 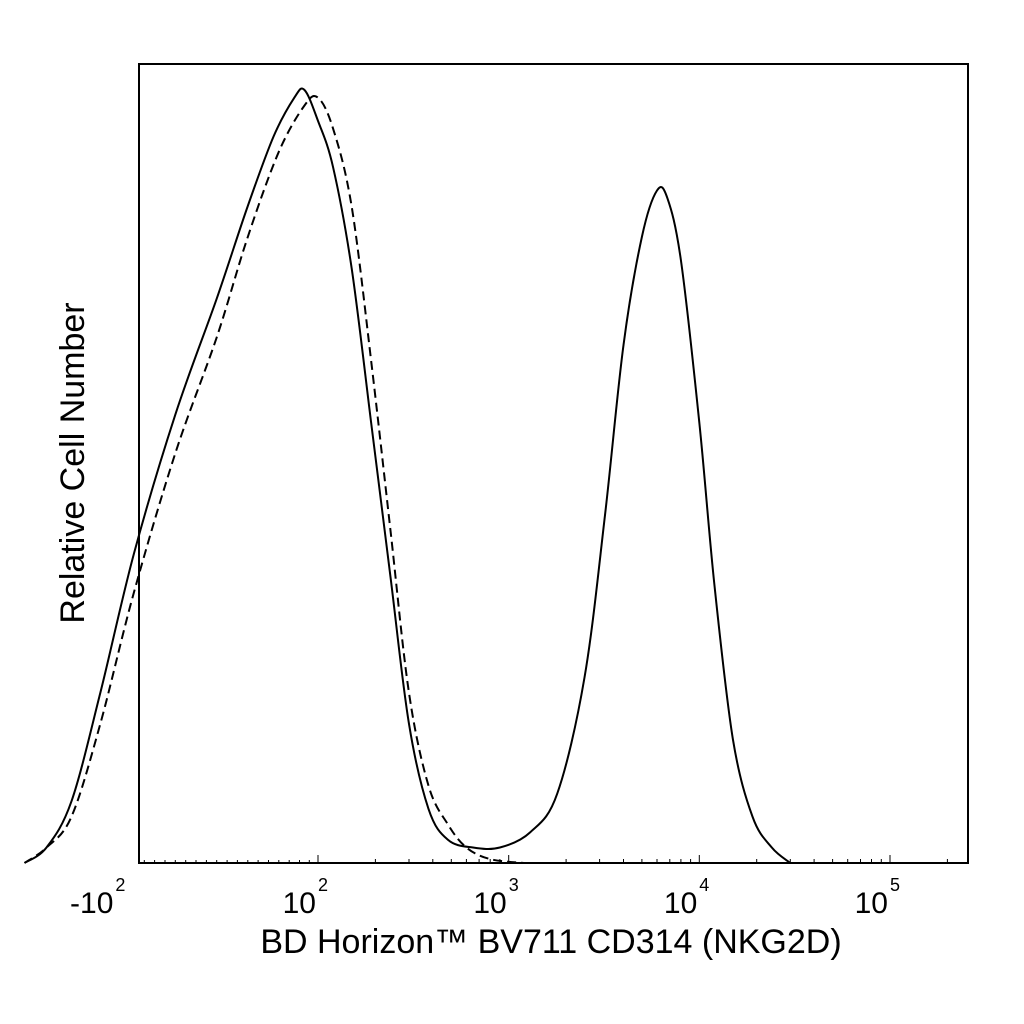 I want to click on x-tick-label: 10⁵, so click(x=877, y=897).